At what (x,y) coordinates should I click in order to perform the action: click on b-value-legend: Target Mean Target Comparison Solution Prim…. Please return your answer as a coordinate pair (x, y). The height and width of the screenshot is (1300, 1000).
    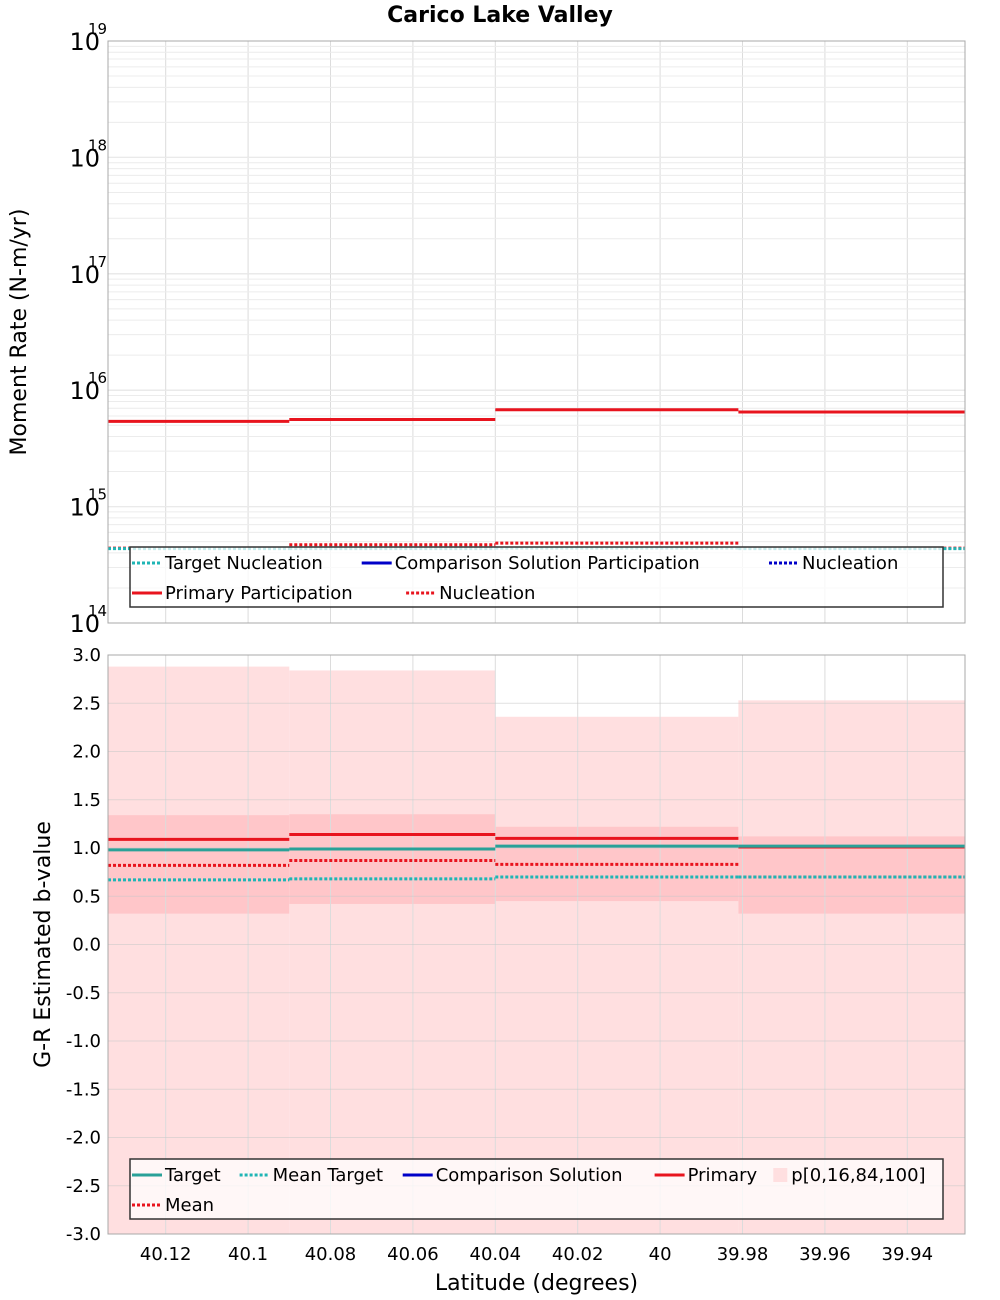
    Looking at the image, I should click on (536, 1189).